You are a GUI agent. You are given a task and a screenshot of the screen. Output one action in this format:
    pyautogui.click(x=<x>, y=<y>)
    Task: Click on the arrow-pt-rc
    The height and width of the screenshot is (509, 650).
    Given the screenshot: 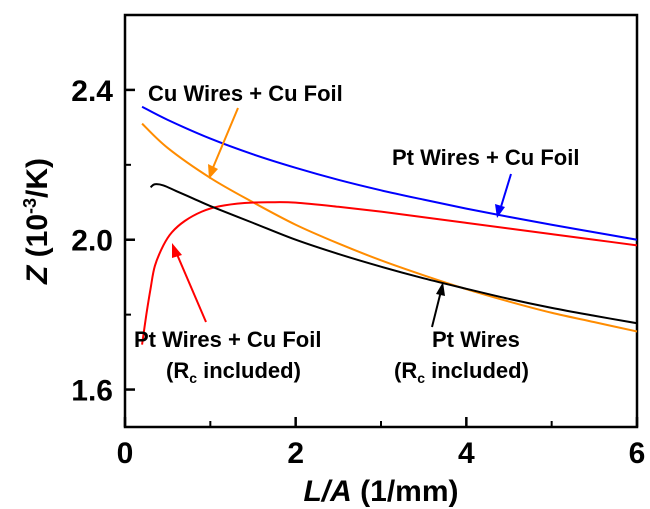 What is the action you would take?
    pyautogui.click(x=436, y=309)
    